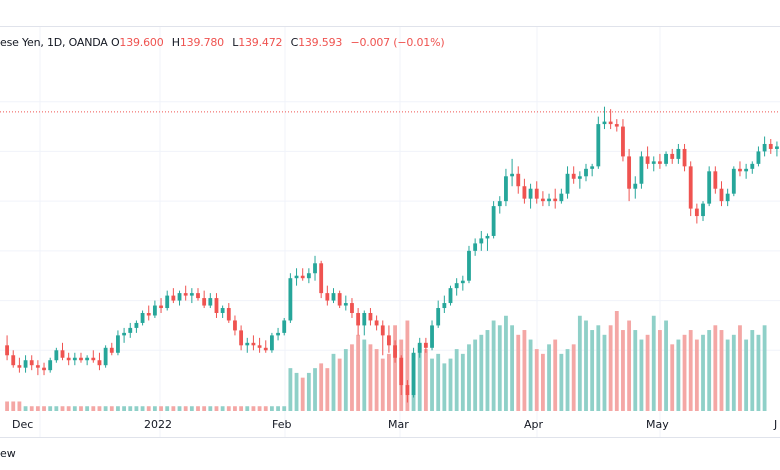 The height and width of the screenshot is (470, 780). What do you see at coordinates (398, 424) in the screenshot?
I see `x-tick-mar: Mar` at bounding box center [398, 424].